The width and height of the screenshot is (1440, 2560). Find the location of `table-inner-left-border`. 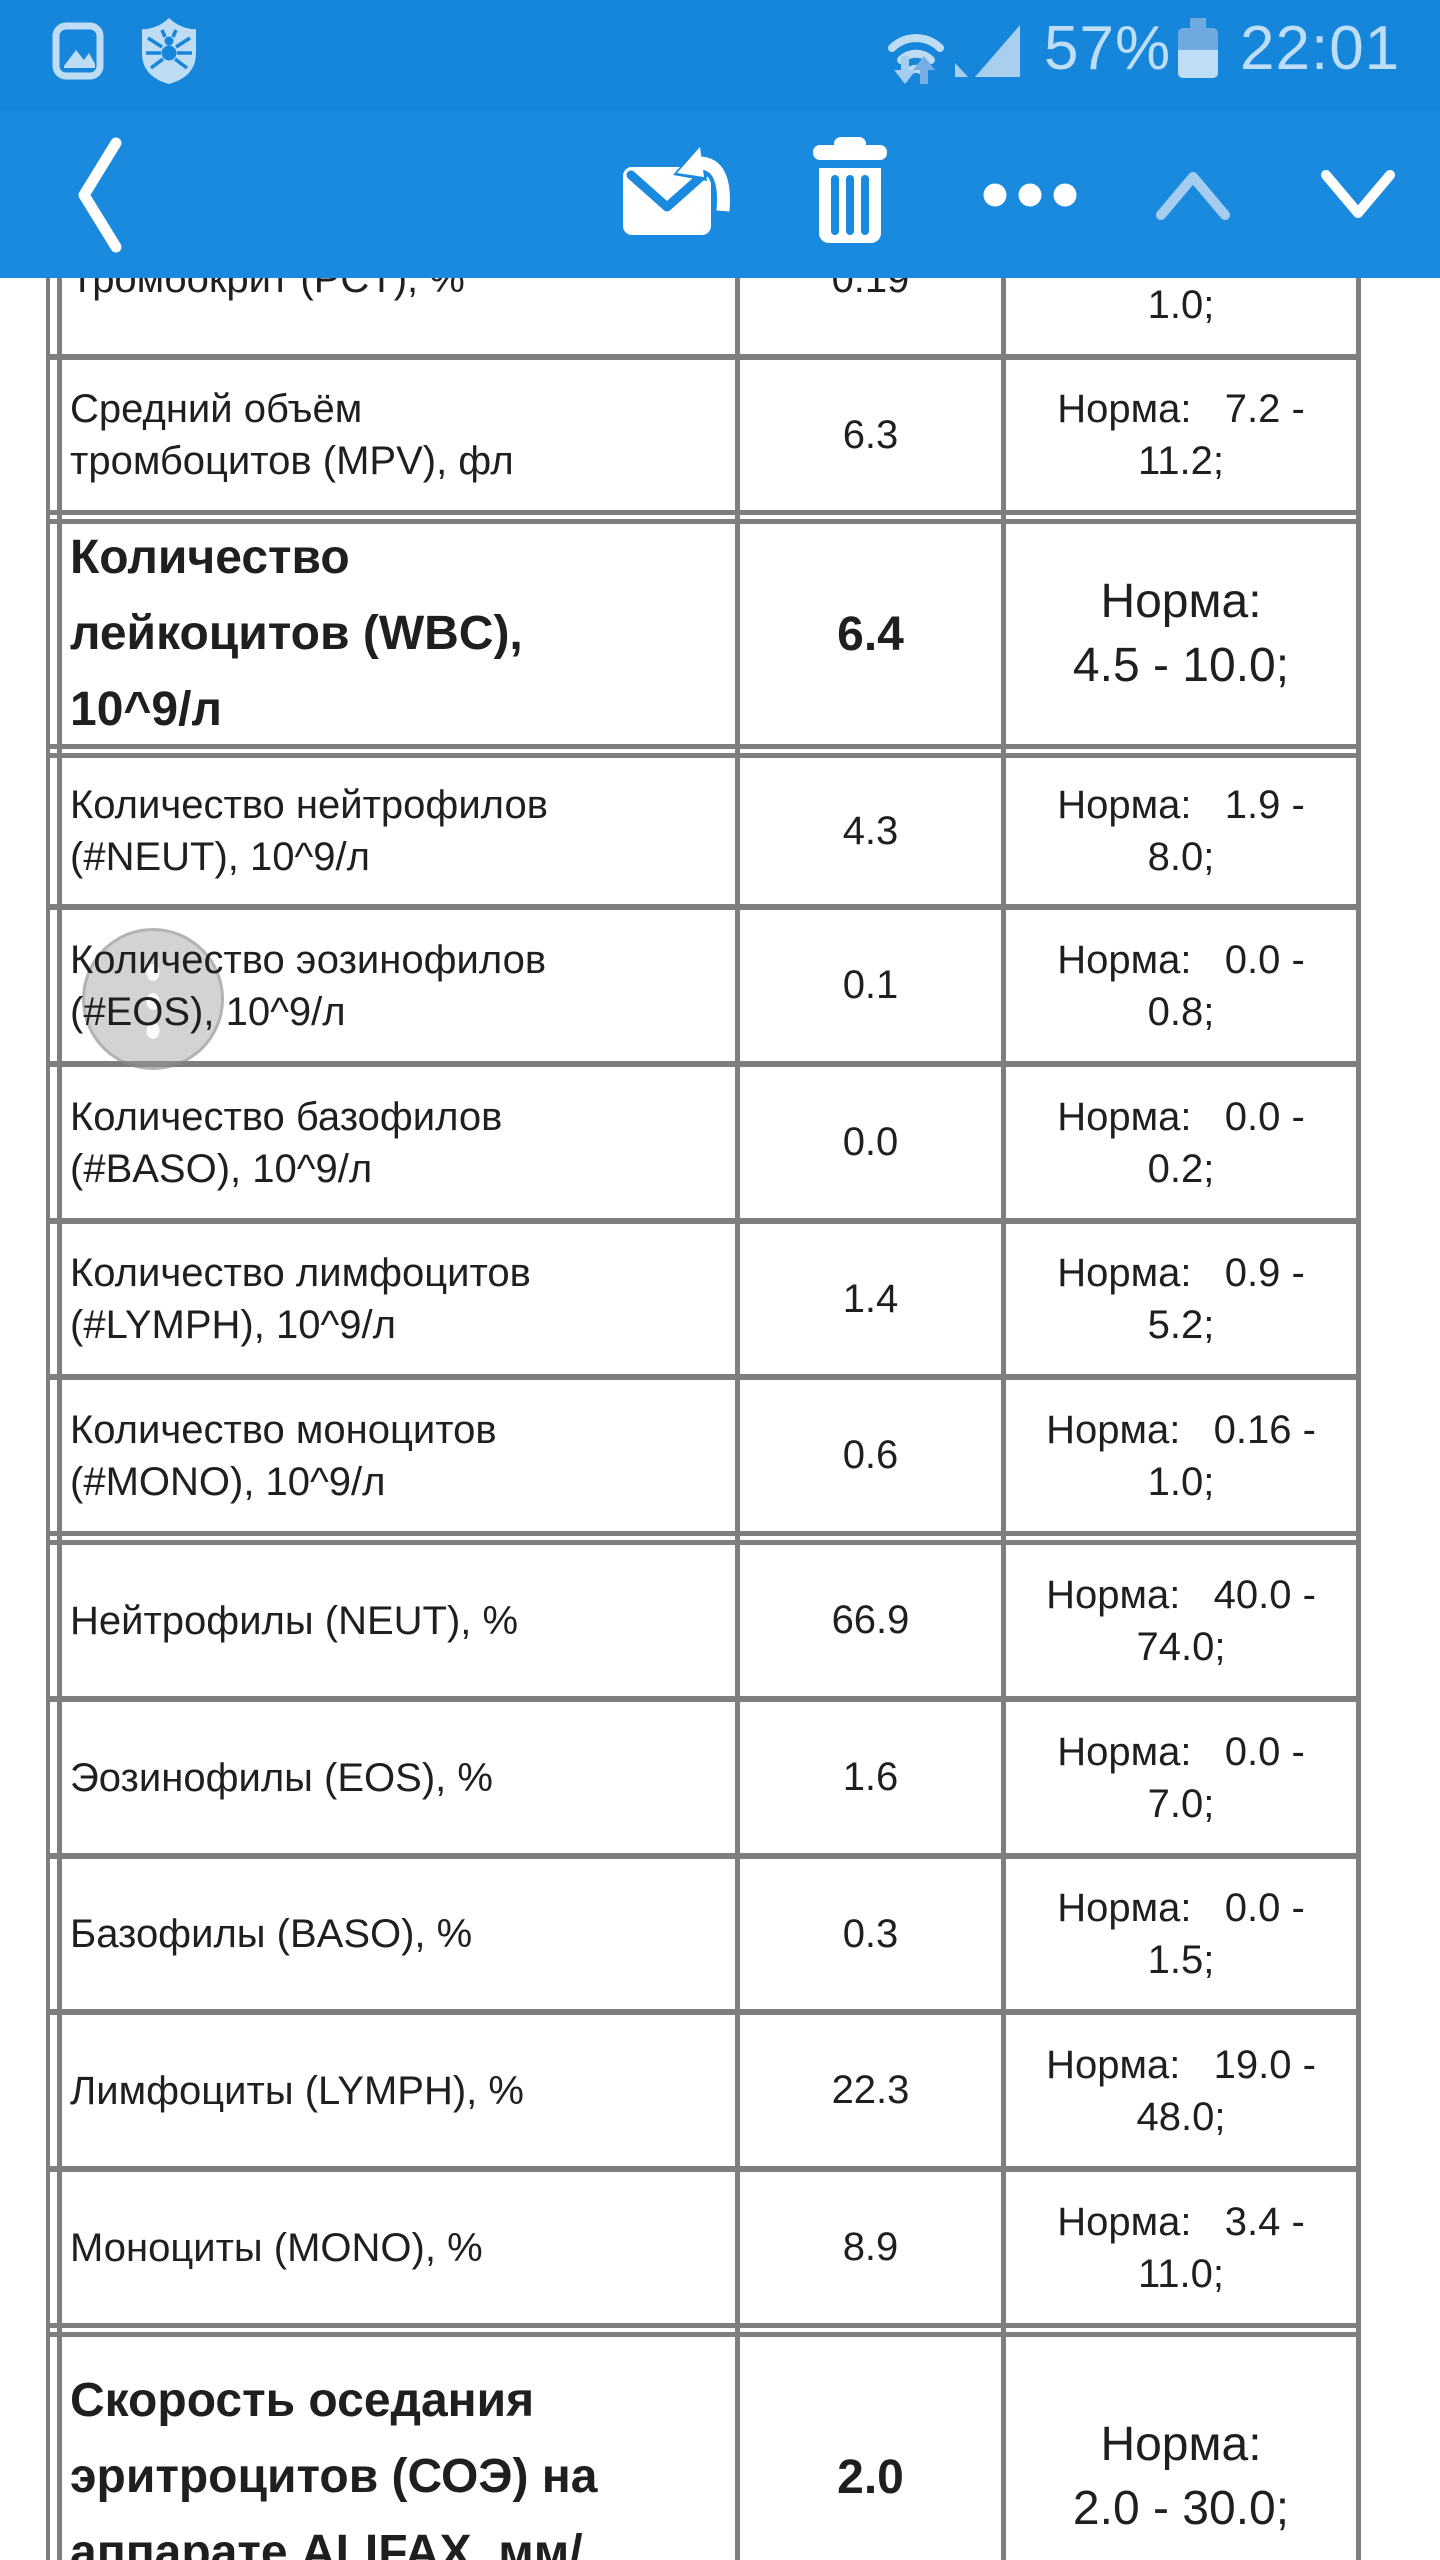

table-inner-left-border is located at coordinates (59, 1419).